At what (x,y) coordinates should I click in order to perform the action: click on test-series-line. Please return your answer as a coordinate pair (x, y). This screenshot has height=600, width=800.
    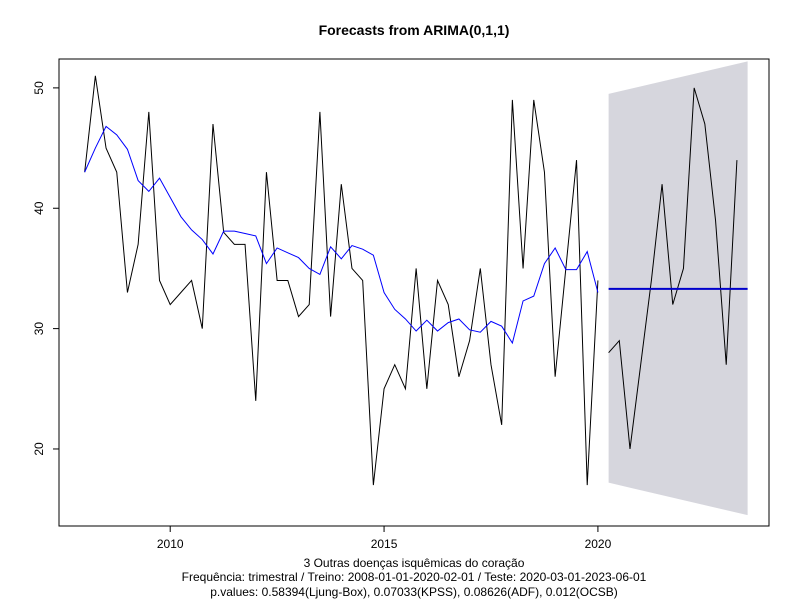
    Looking at the image, I should click on (673, 268).